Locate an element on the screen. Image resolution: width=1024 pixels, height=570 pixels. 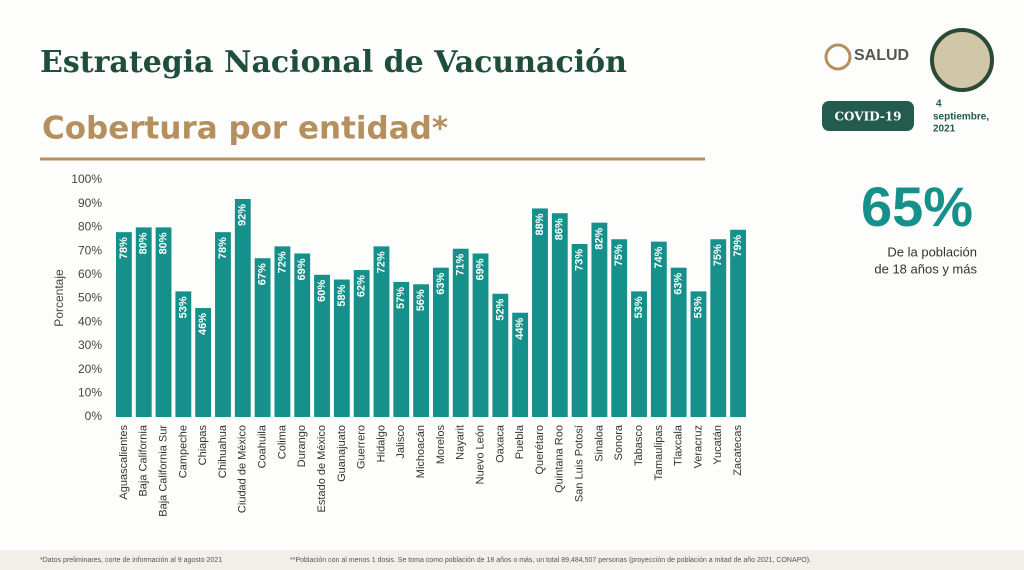
value-label: 62% is located at coordinates (362, 286).